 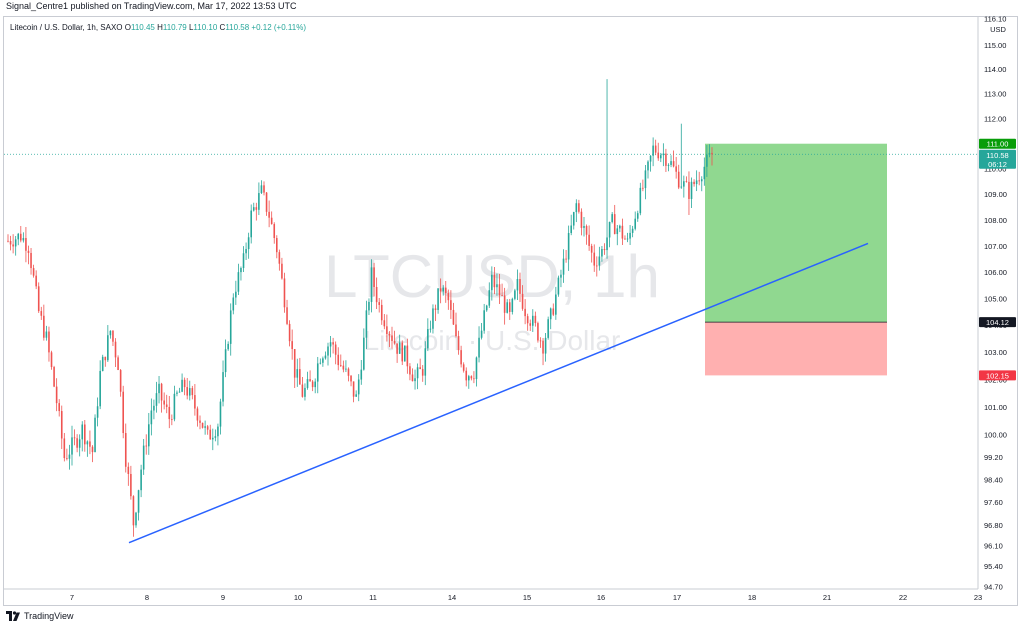 I want to click on price-tick-label: 100.00, so click(x=995, y=434).